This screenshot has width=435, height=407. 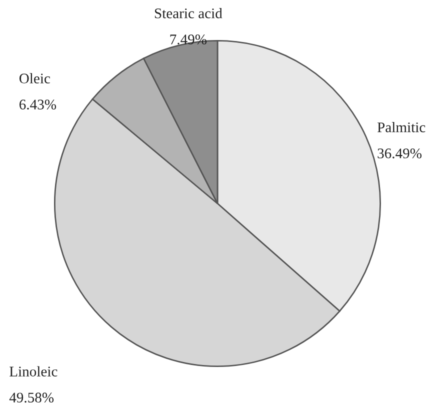 What do you see at coordinates (38, 105) in the screenshot?
I see `data-label: 6.43%` at bounding box center [38, 105].